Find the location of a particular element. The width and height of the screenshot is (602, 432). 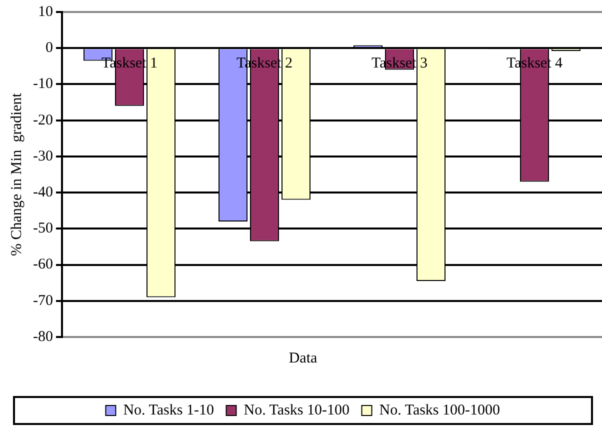

x-axis-title: Data is located at coordinates (303, 358).